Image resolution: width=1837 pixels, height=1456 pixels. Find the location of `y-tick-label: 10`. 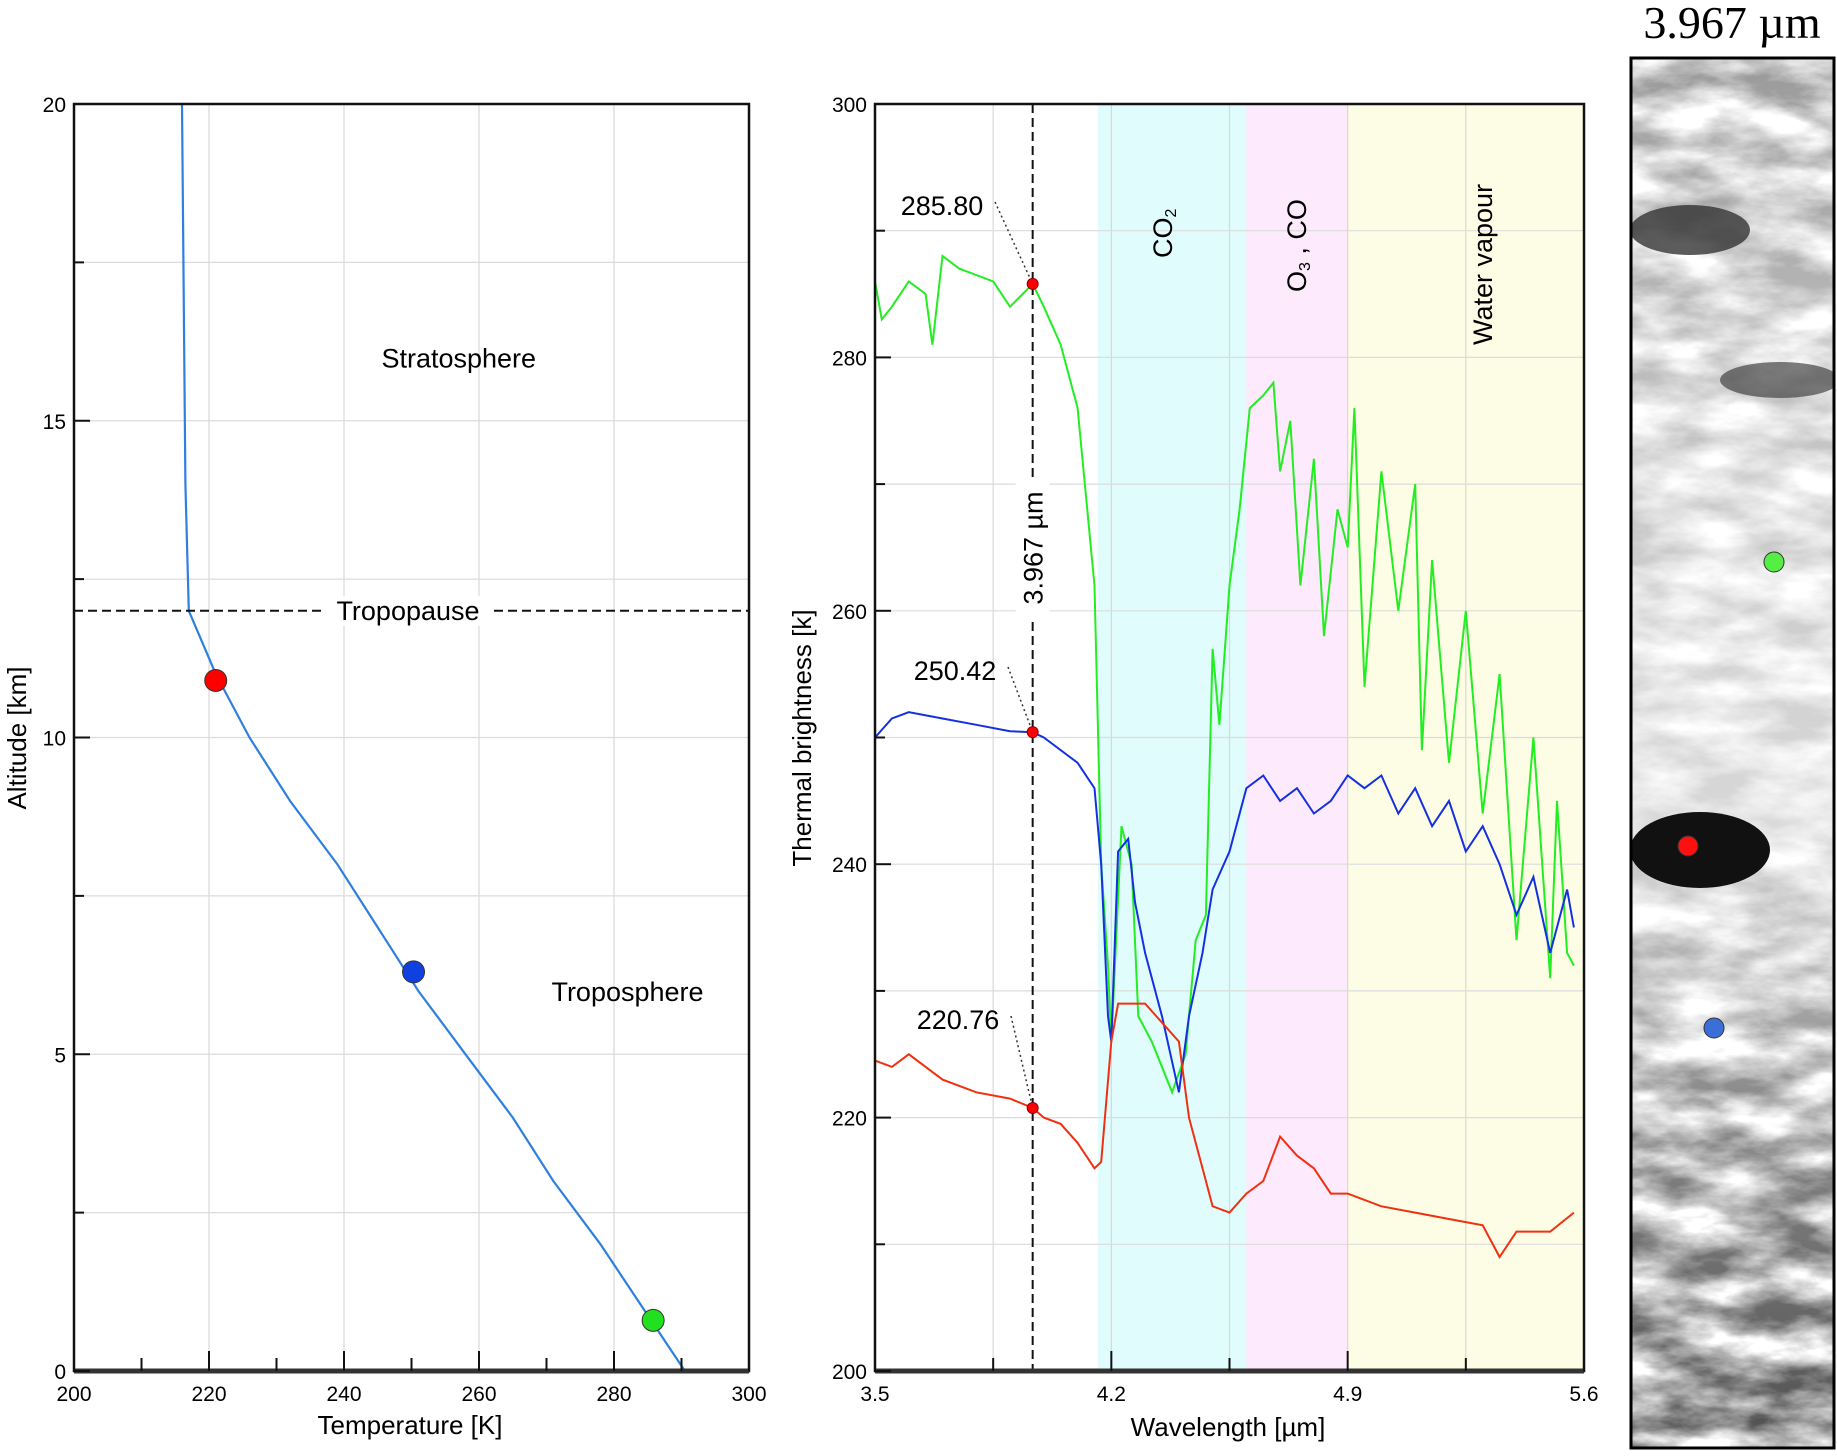

y-tick-label: 10 is located at coordinates (54, 739).